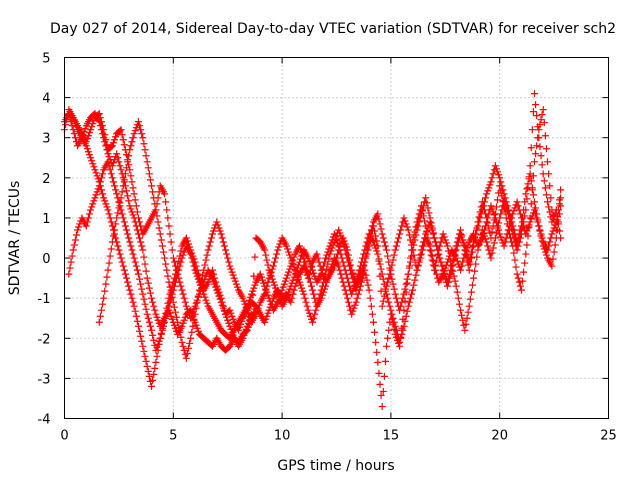 The height and width of the screenshot is (480, 640). I want to click on x-tick-label: 20, so click(499, 436).